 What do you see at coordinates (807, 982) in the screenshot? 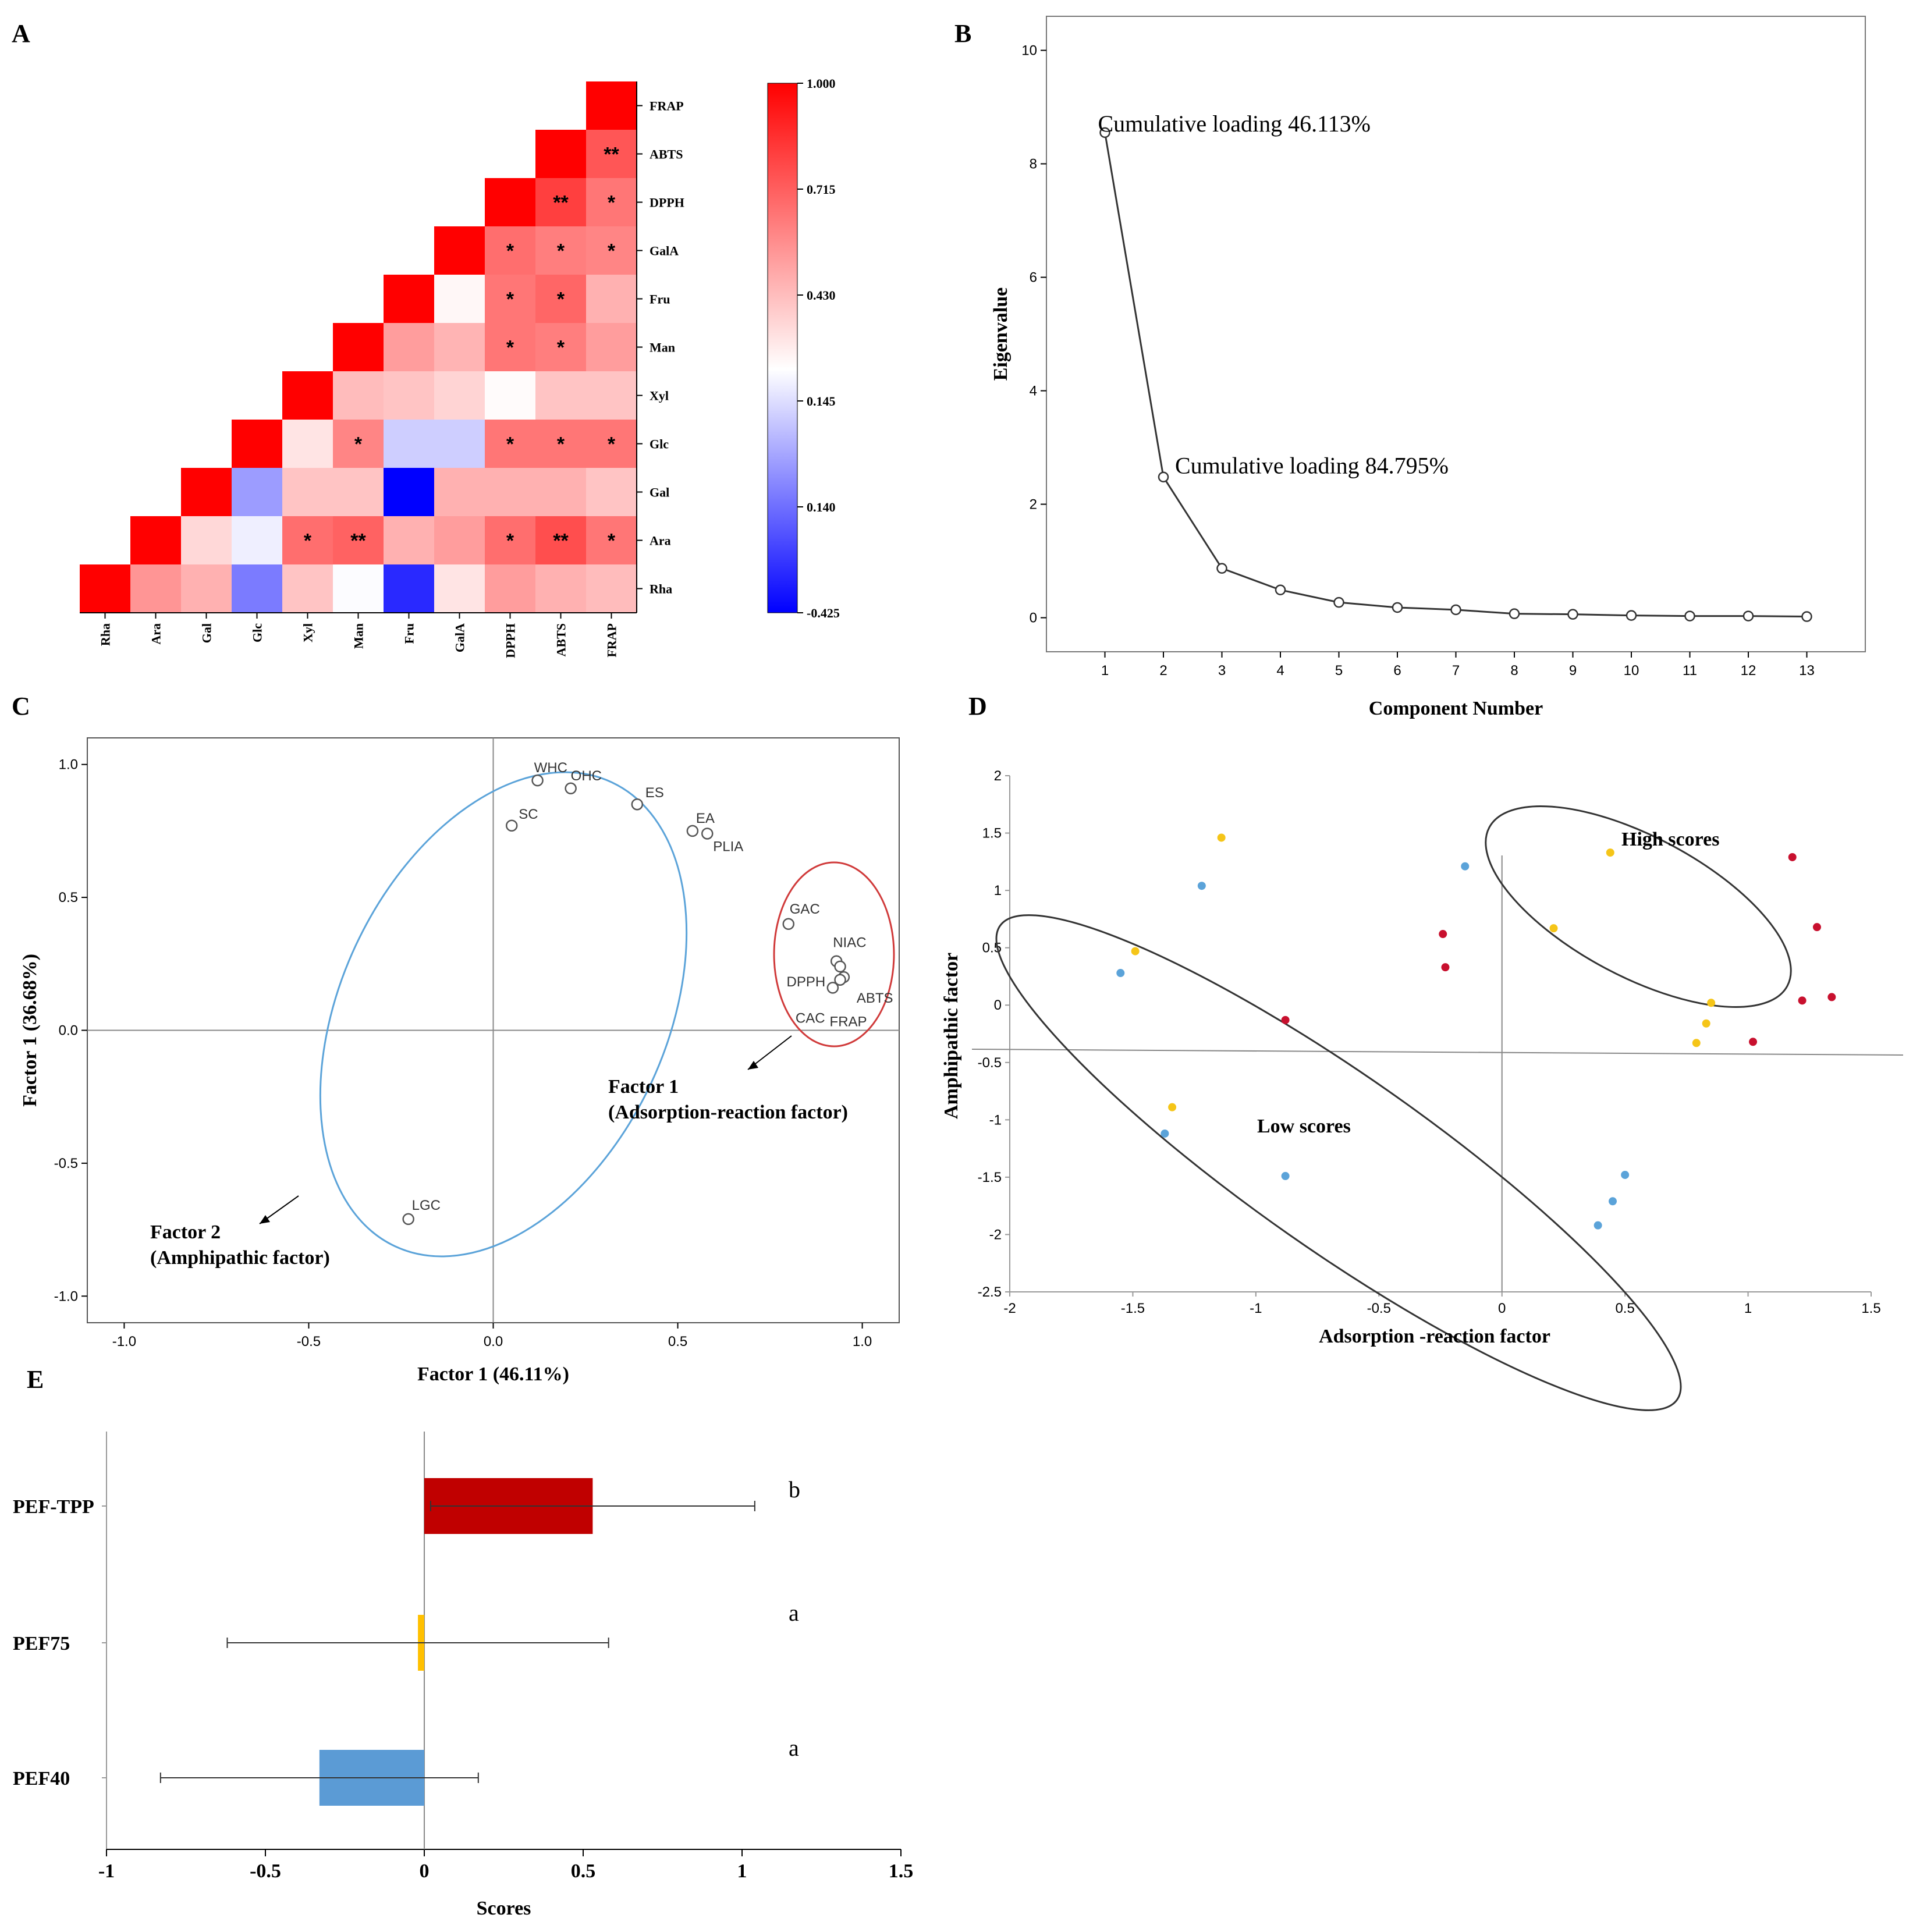
I see `point-label: DPPH` at bounding box center [807, 982].